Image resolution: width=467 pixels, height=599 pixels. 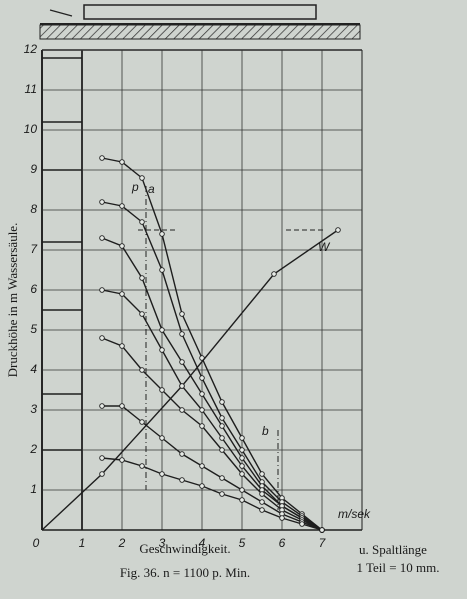 What do you see at coordinates (393, 549) in the screenshot?
I see `note: u. Spaltlänge` at bounding box center [393, 549].